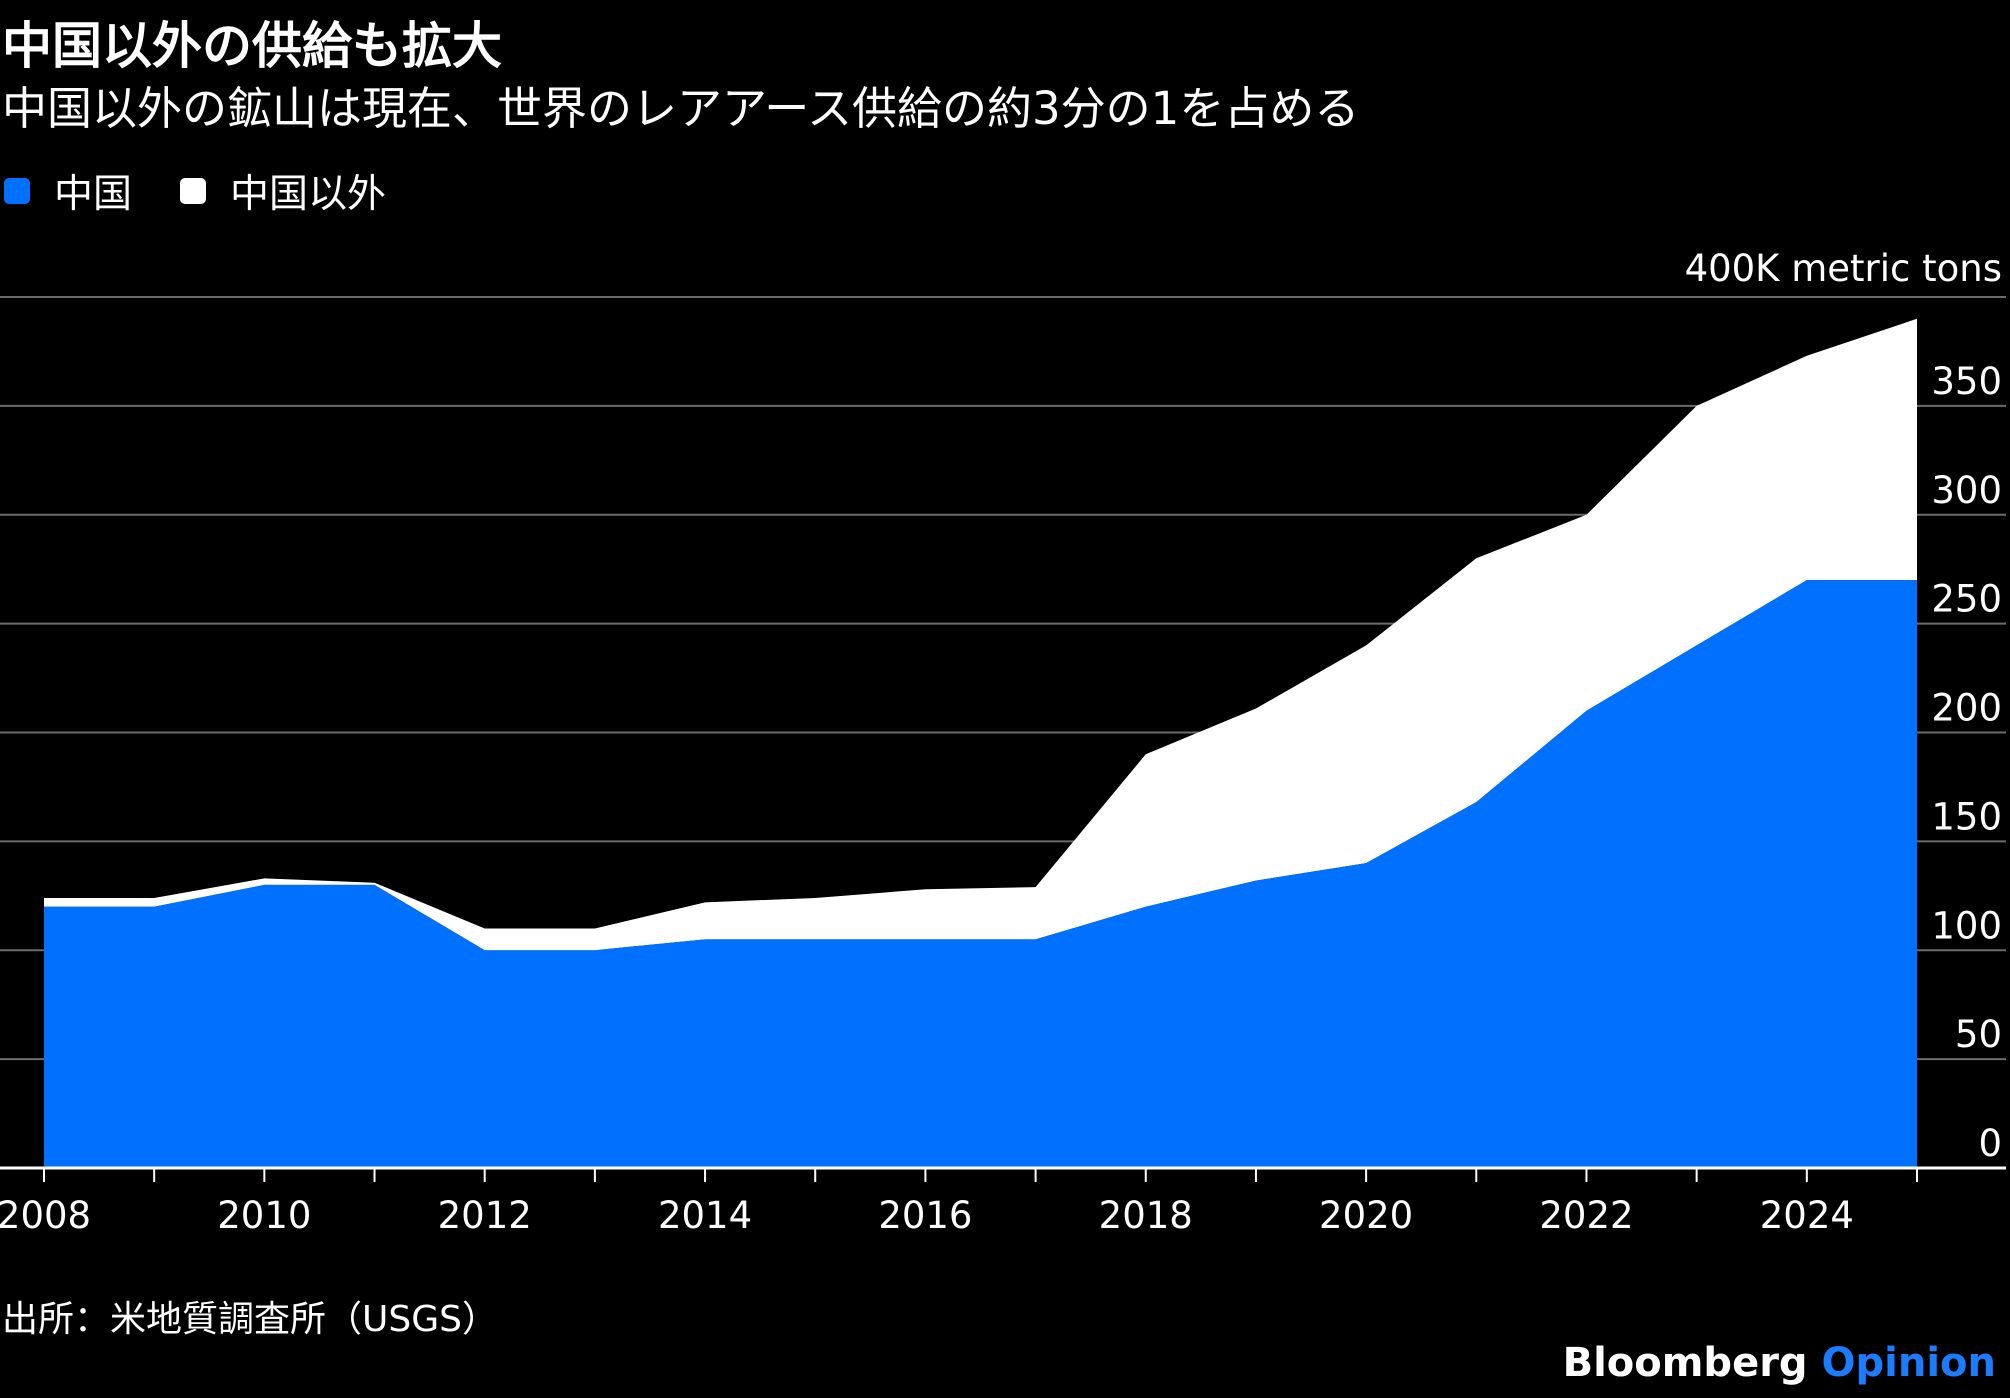 The width and height of the screenshot is (2010, 1398). What do you see at coordinates (1966, 816) in the screenshot?
I see `y-tick-label-150: 150` at bounding box center [1966, 816].